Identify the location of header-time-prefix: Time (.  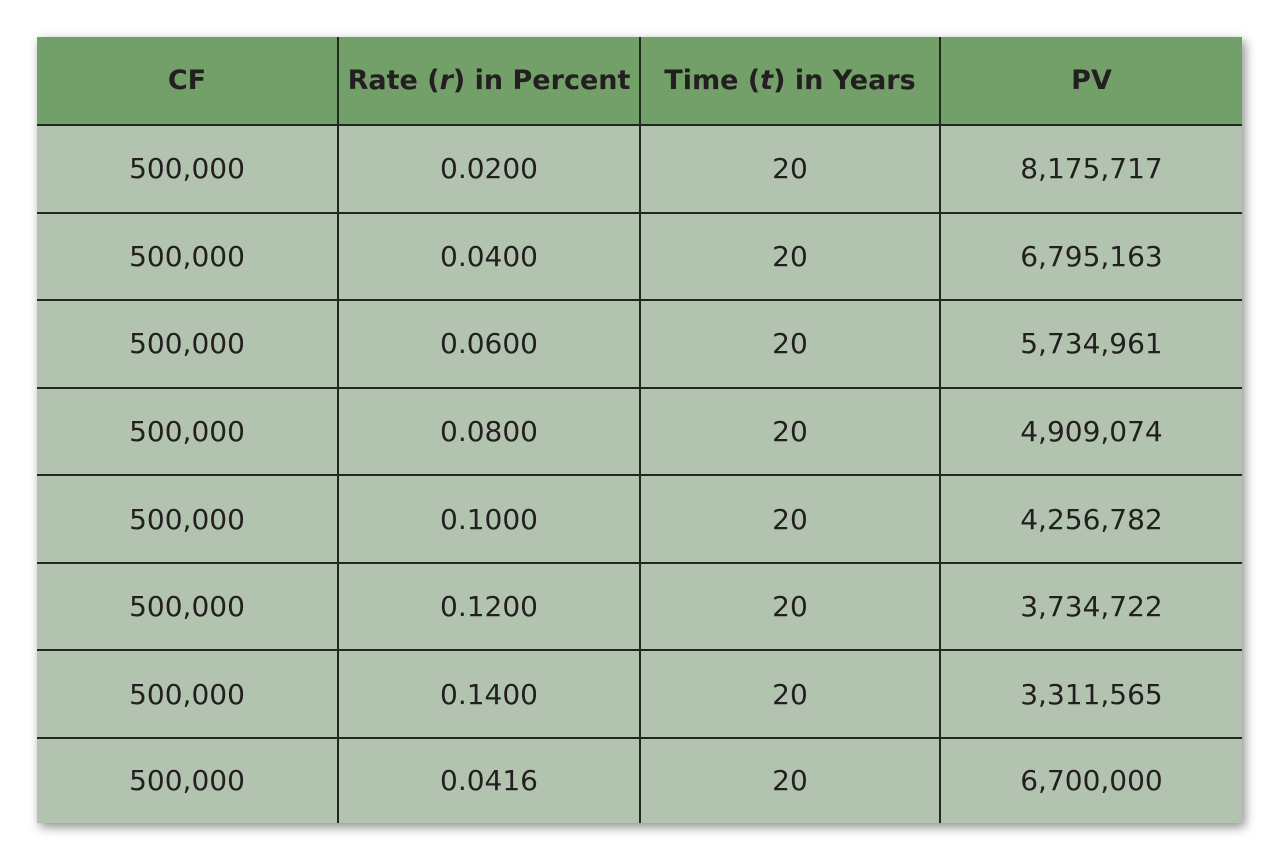
(712, 80).